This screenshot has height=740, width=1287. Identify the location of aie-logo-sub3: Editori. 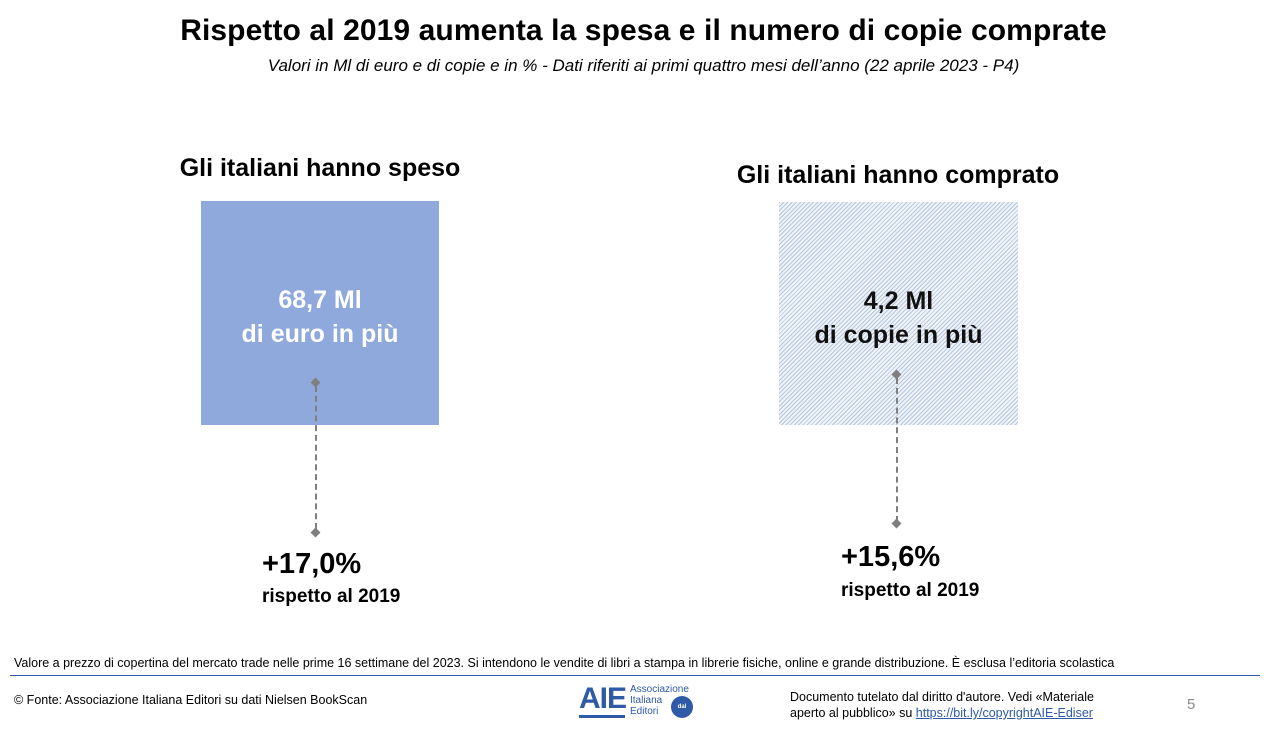
(644, 711).